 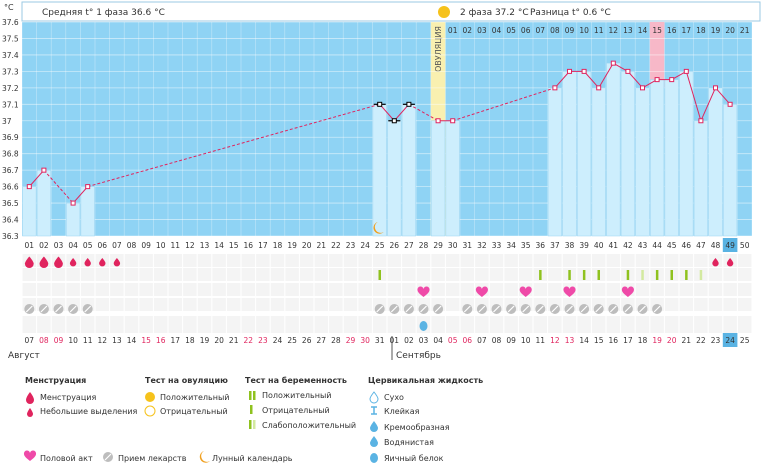 What do you see at coordinates (146, 245) in the screenshot?
I see `cycle-day-label: 09` at bounding box center [146, 245].